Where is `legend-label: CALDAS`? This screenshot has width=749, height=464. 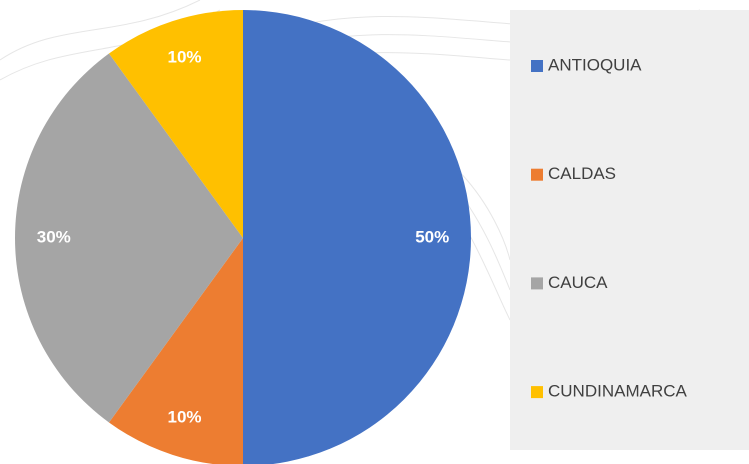 legend-label: CALDAS is located at coordinates (582, 173).